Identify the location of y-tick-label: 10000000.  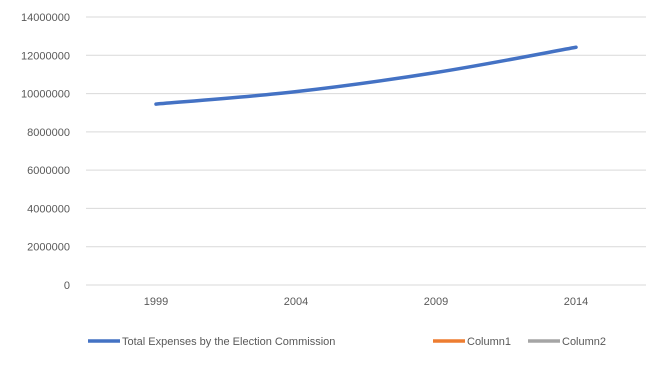
(45, 95).